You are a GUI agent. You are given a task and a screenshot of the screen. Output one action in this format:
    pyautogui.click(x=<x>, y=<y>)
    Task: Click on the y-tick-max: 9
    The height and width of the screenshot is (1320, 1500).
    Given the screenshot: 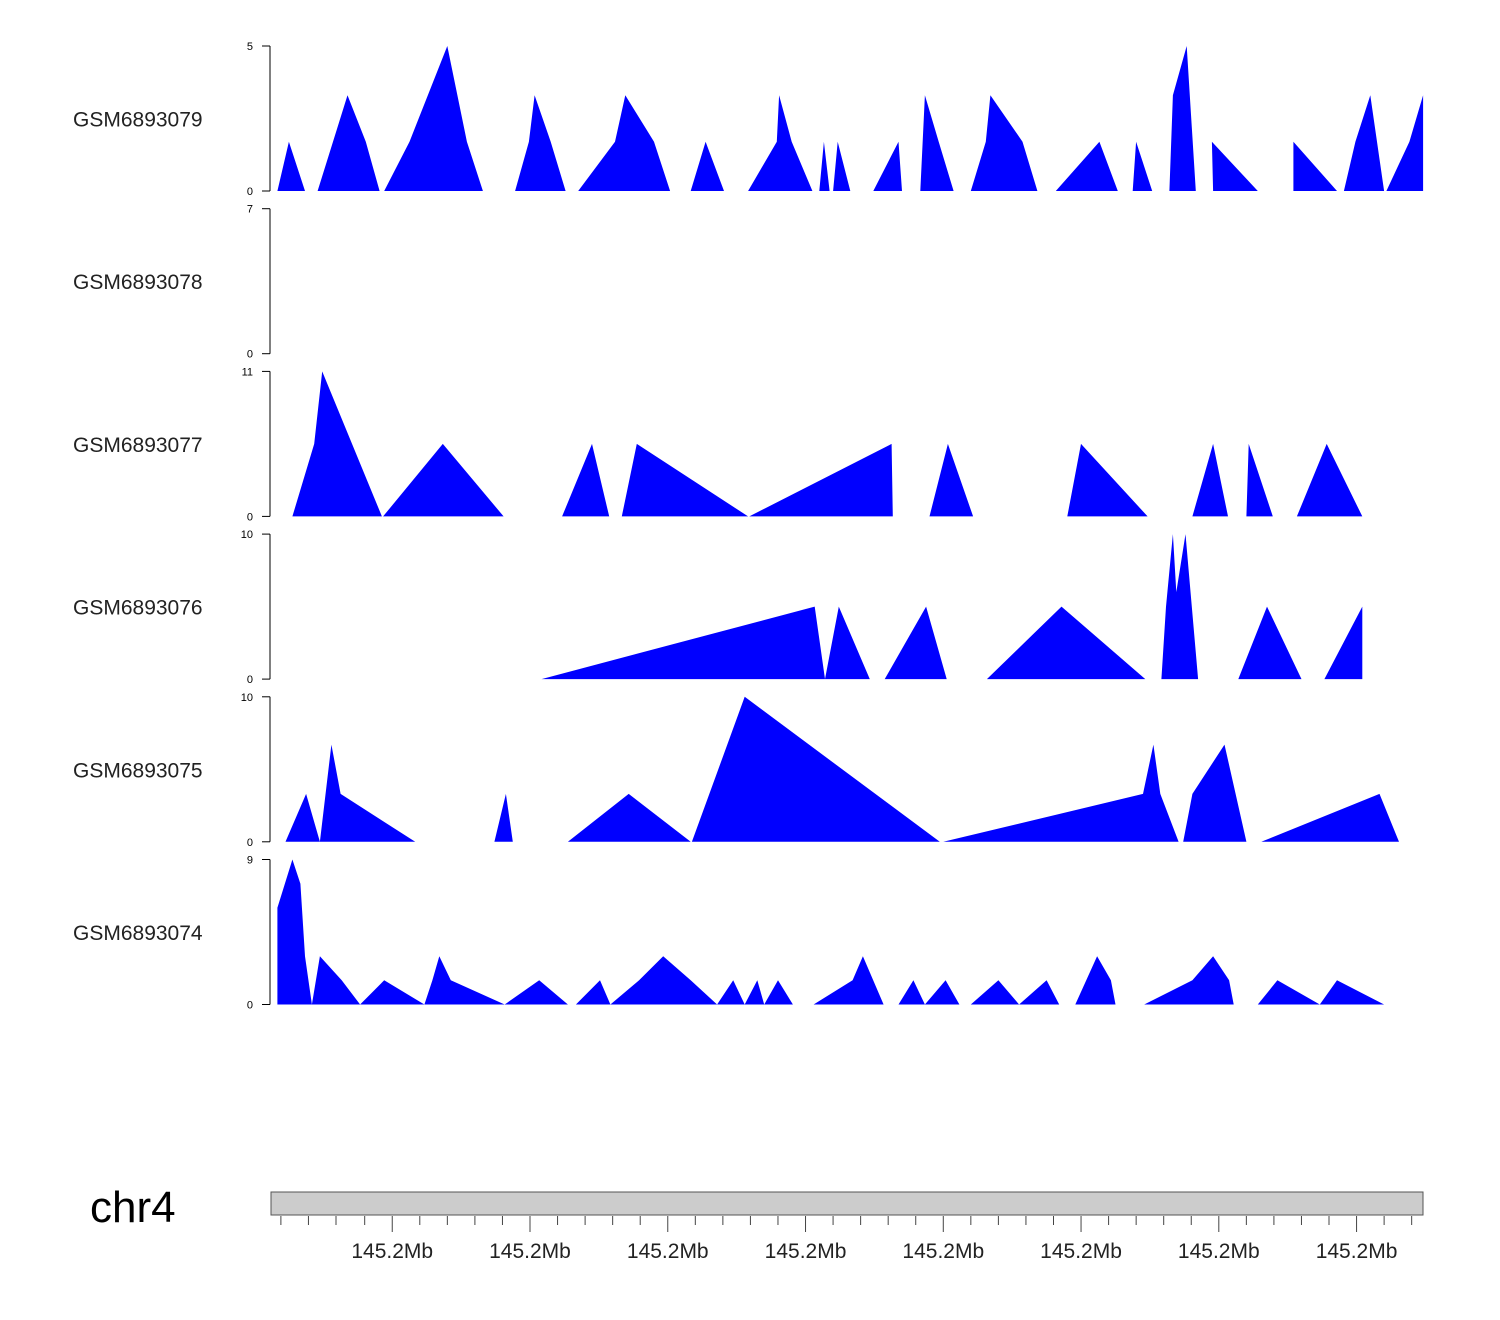 What is the action you would take?
    pyautogui.click(x=250, y=861)
    